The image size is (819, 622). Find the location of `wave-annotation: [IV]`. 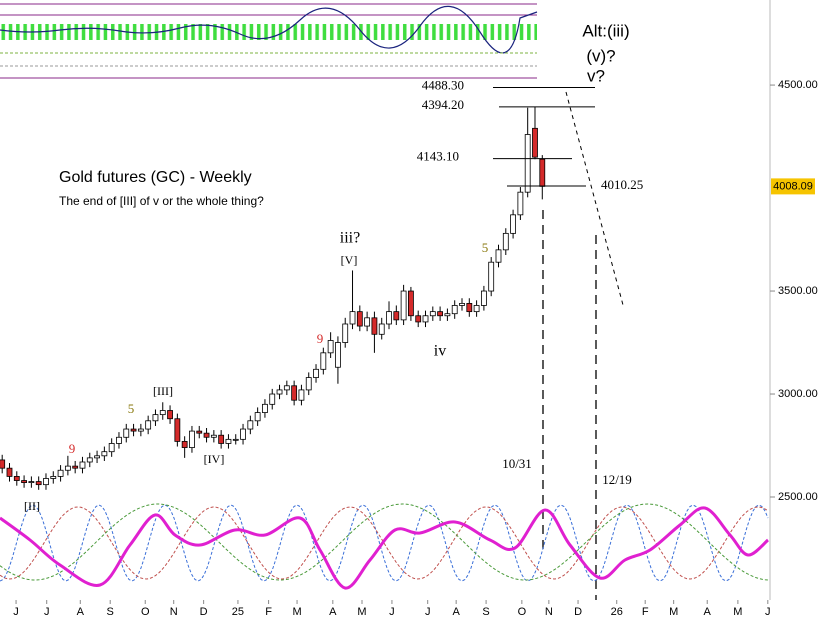

wave-annotation: [IV] is located at coordinates (214, 459).